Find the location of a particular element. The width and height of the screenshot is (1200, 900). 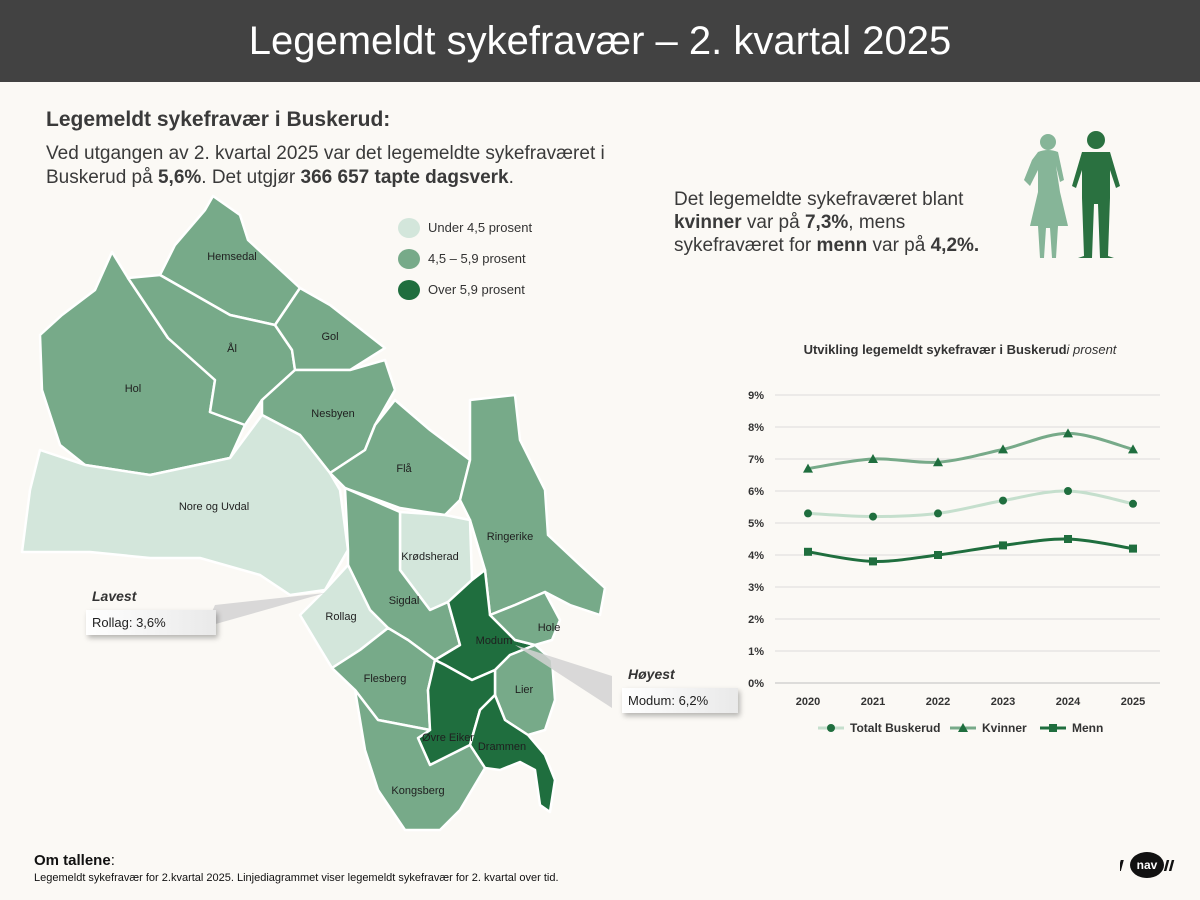

woman-silhouette-icon is located at coordinates (1046, 196).